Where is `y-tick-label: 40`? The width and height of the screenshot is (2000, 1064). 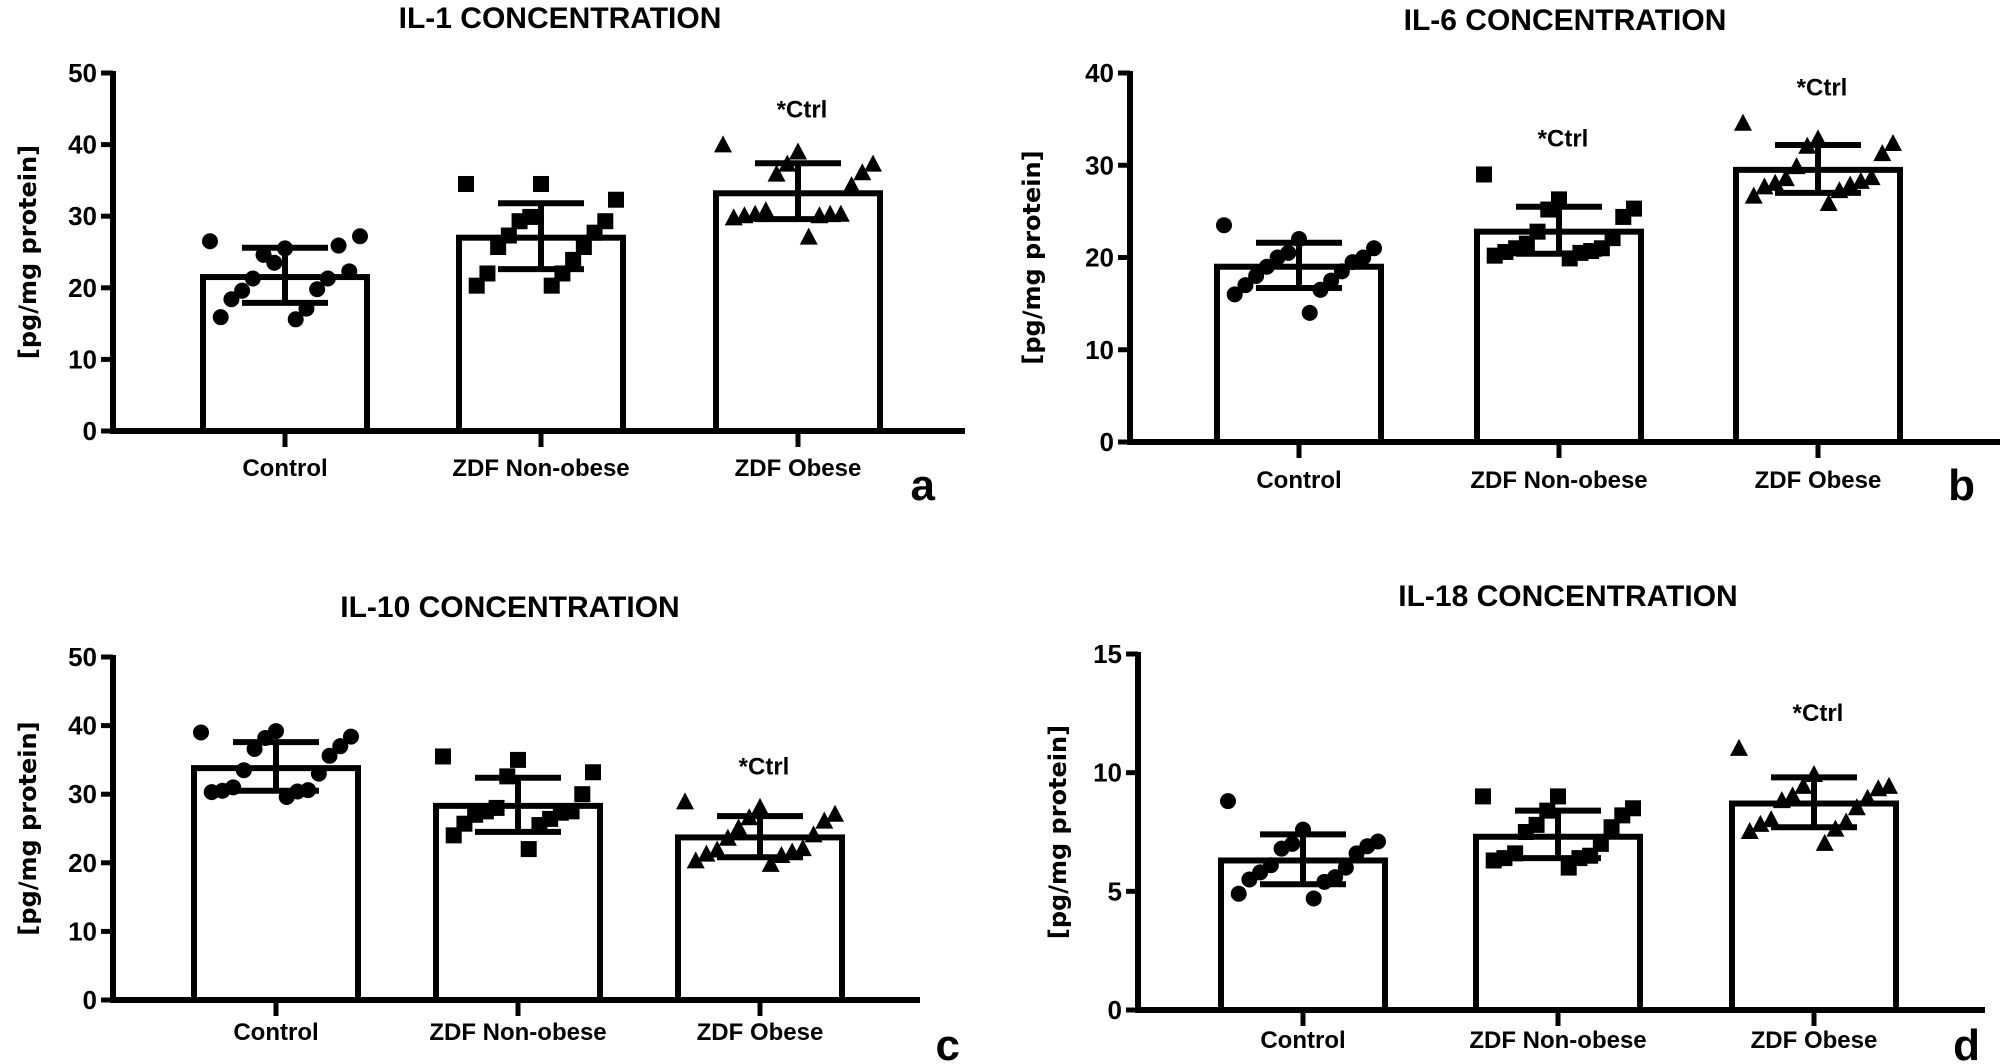
y-tick-label: 40 is located at coordinates (82, 145).